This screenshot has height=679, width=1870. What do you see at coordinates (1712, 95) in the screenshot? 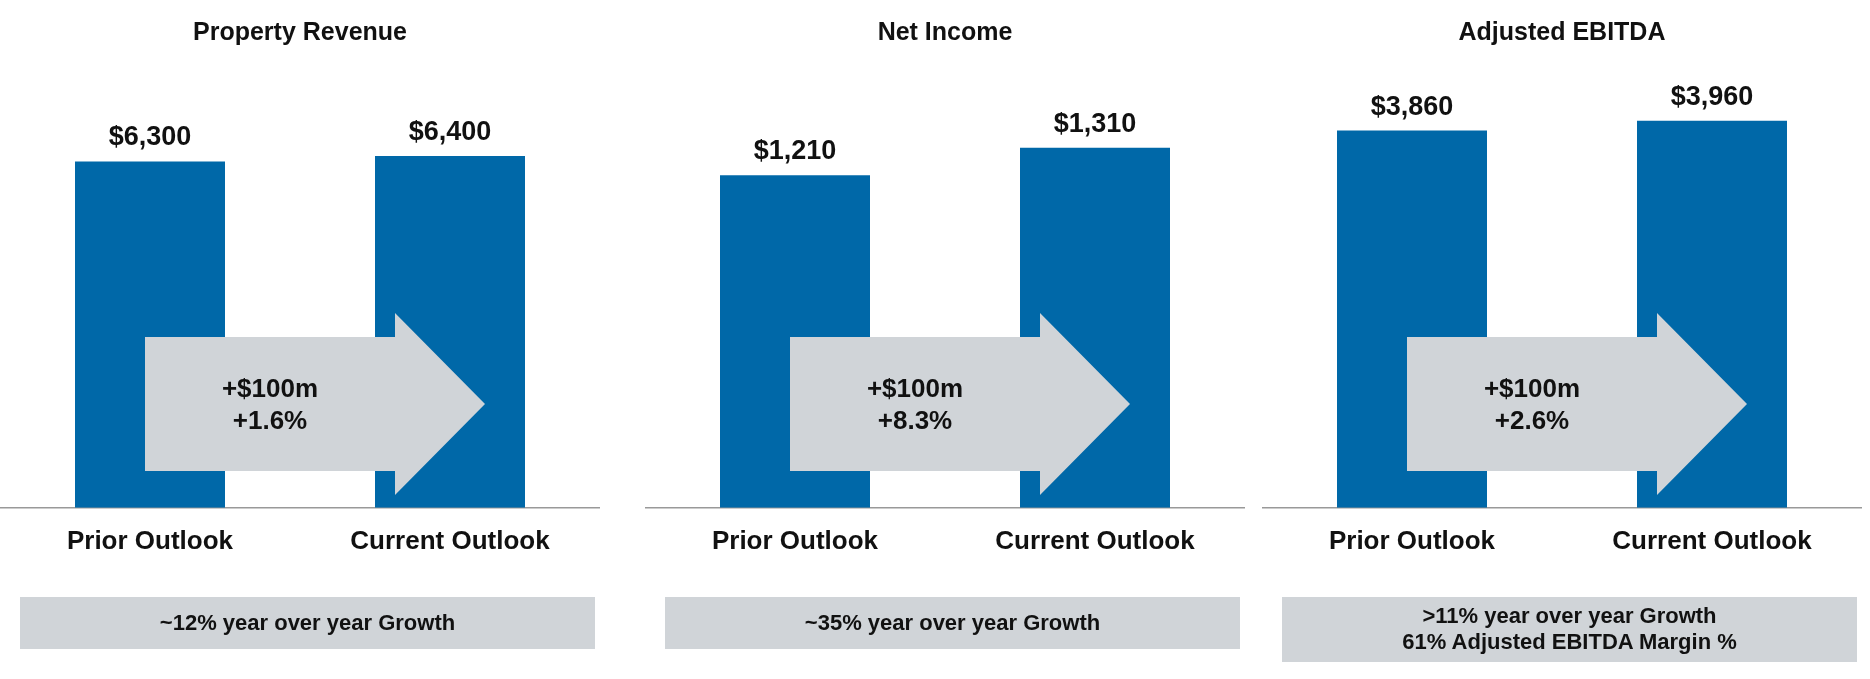
I see `data-label: $3,960` at bounding box center [1712, 95].